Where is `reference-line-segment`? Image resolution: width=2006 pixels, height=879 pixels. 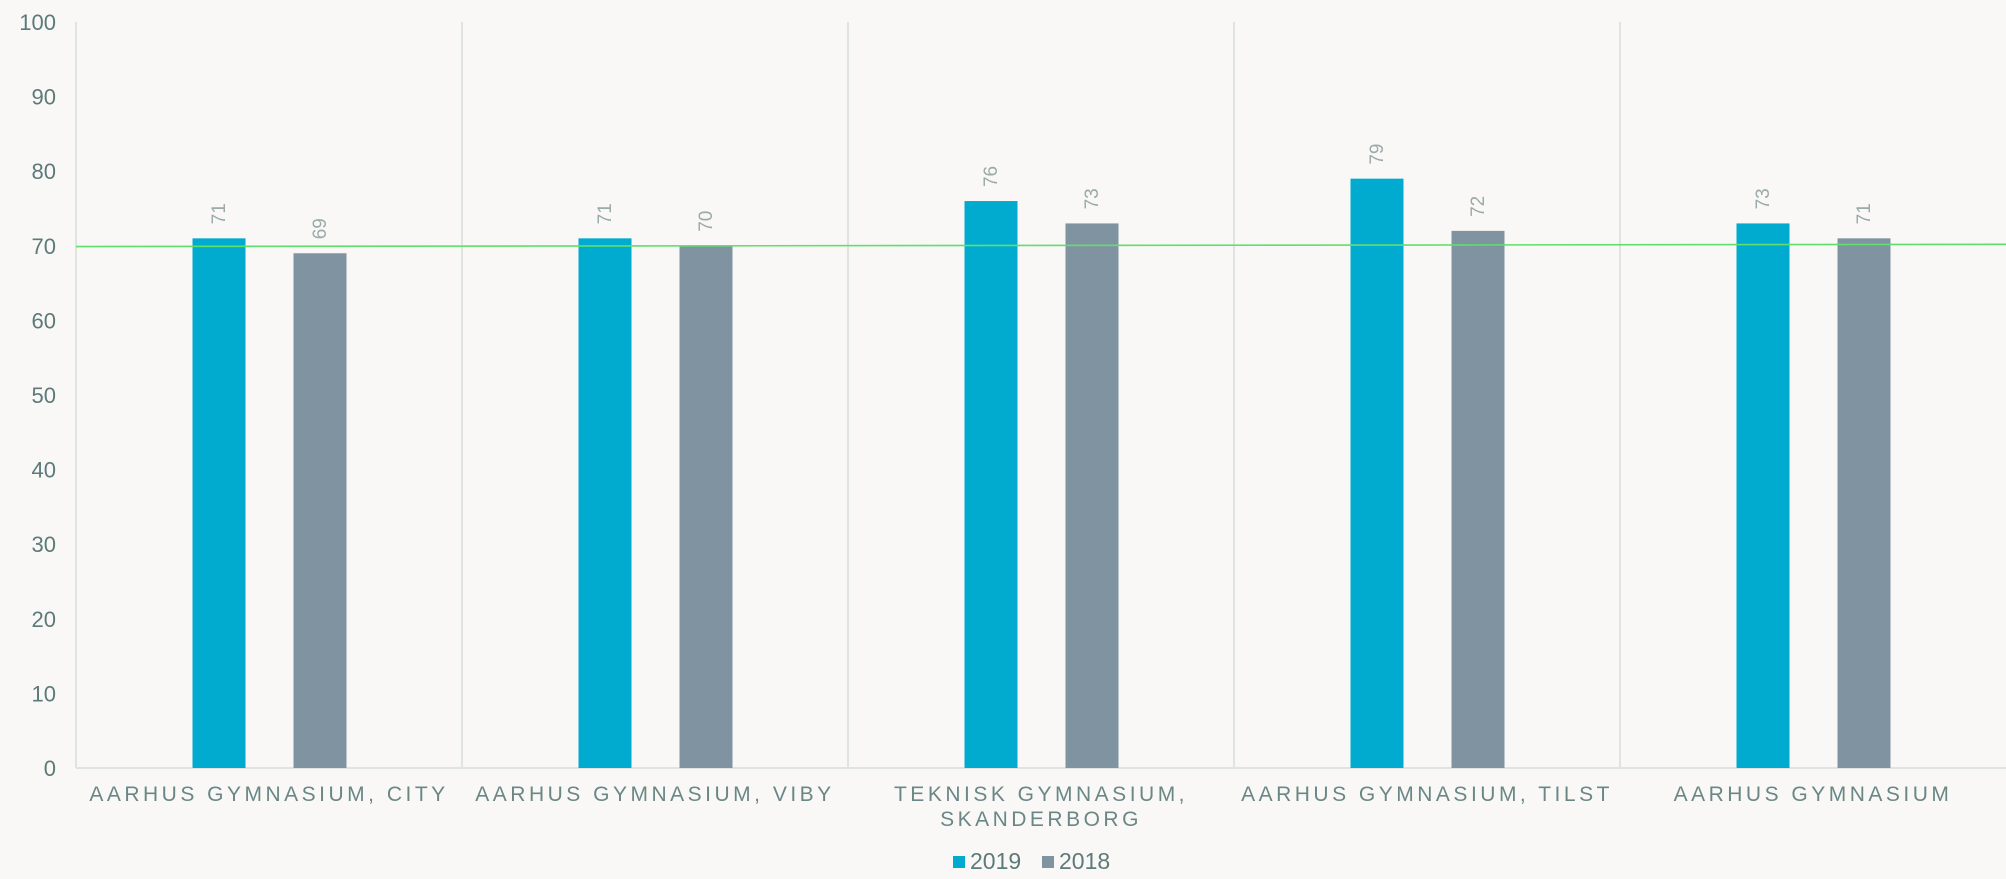
reference-line-segment is located at coordinates (1040, 245).